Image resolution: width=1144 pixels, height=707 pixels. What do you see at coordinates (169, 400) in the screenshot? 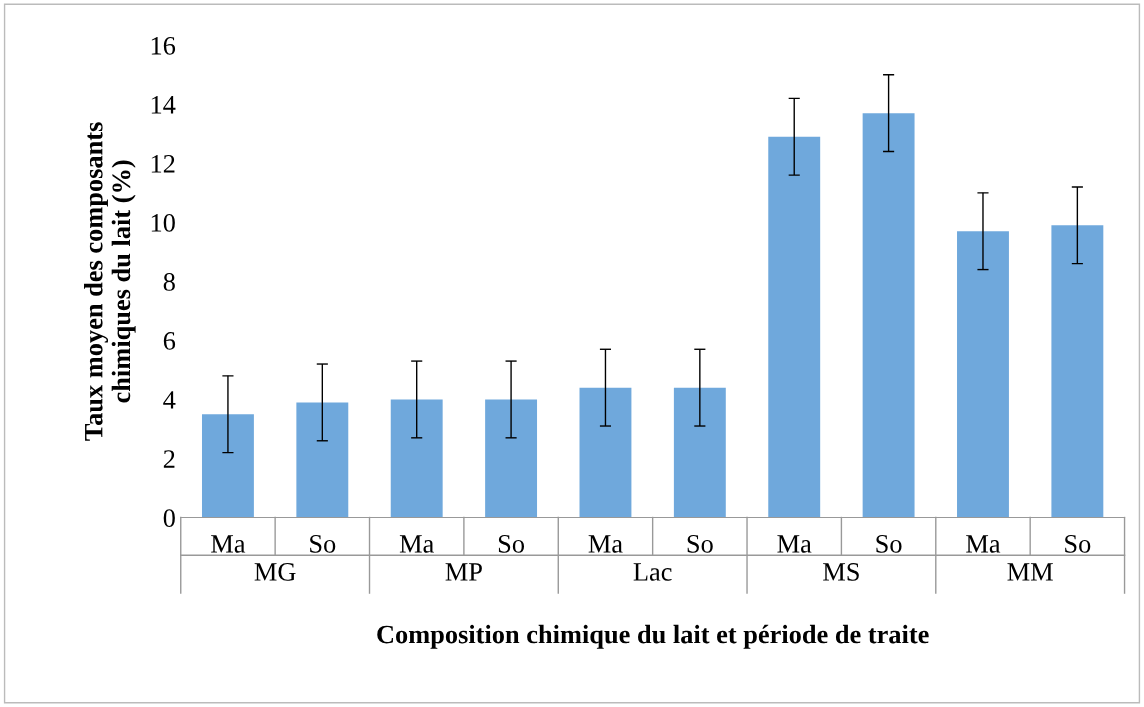
I see `y-tick-label: 4` at bounding box center [169, 400].